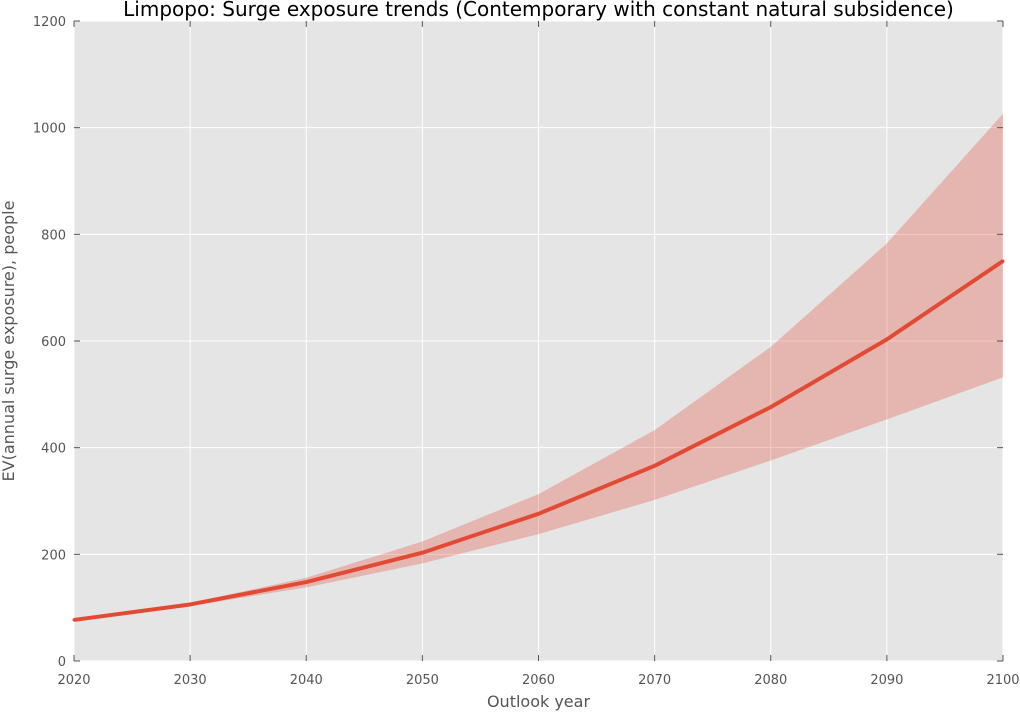  What do you see at coordinates (62, 662) in the screenshot?
I see `y-tick-label: 0` at bounding box center [62, 662].